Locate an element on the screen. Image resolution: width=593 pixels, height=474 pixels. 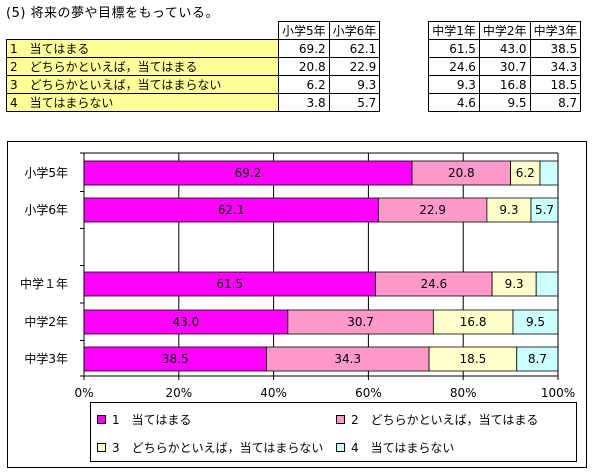
data-label: 69.2 is located at coordinates (248, 173).